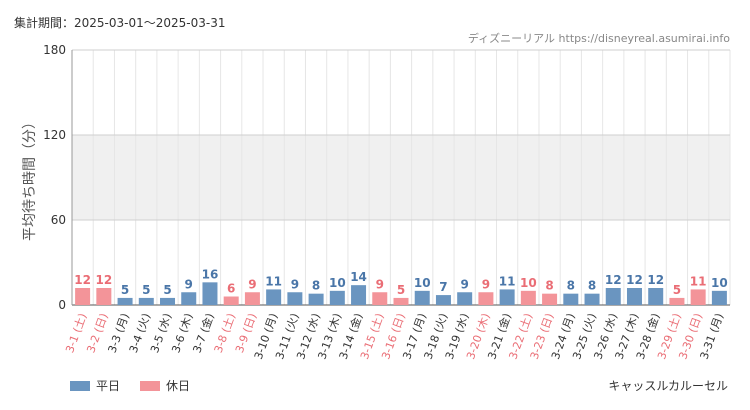 The image size is (750, 410). I want to click on y-axis-label: 平均待ち時間（分）, so click(30, 178).